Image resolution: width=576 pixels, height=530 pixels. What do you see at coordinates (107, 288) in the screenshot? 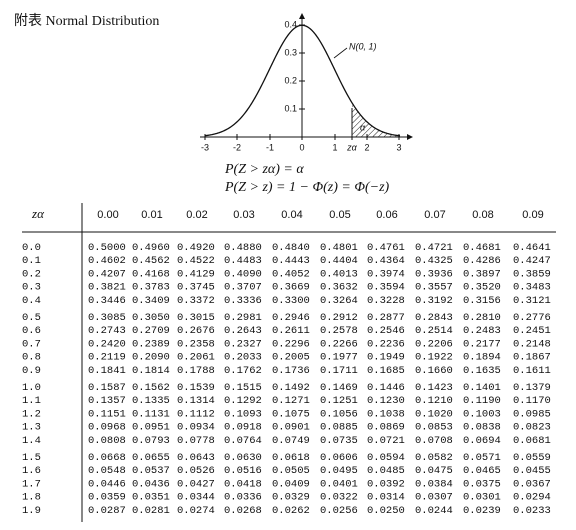
I see `table-cell: 0.3821` at bounding box center [107, 288].